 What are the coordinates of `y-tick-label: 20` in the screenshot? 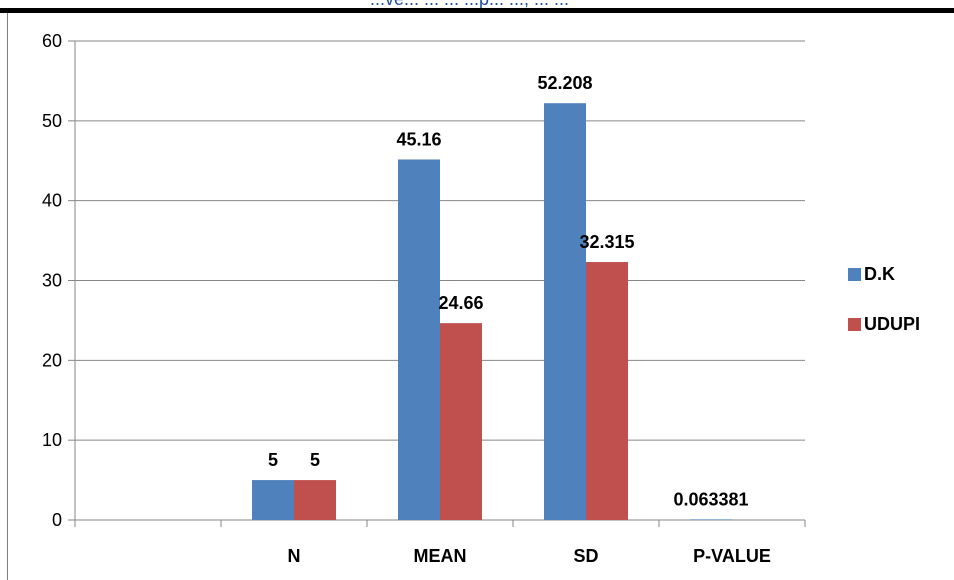 It's located at (52, 360).